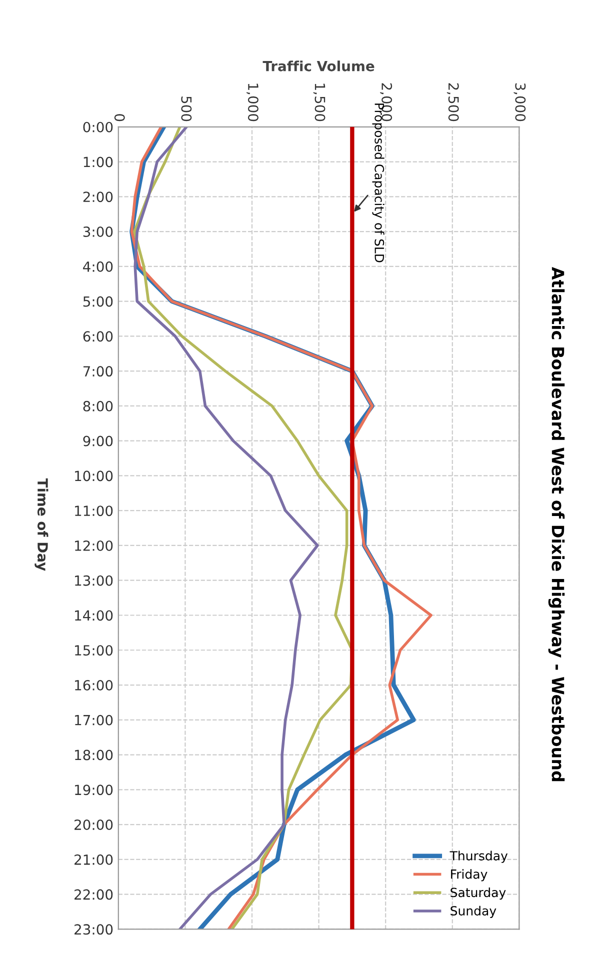  What do you see at coordinates (94, 755) in the screenshot?
I see `y-tick-label: 18:00` at bounding box center [94, 755].